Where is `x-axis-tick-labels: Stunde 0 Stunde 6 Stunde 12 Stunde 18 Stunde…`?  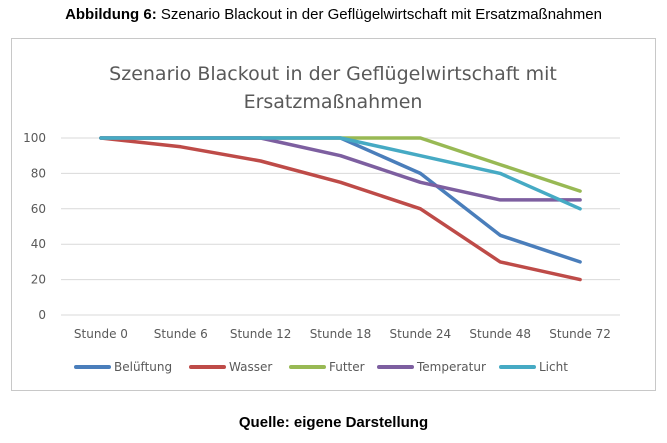 x-axis-tick-labels: Stunde 0 Stunde 6 Stunde 12 Stunde 18 Stunde… is located at coordinates (342, 334).